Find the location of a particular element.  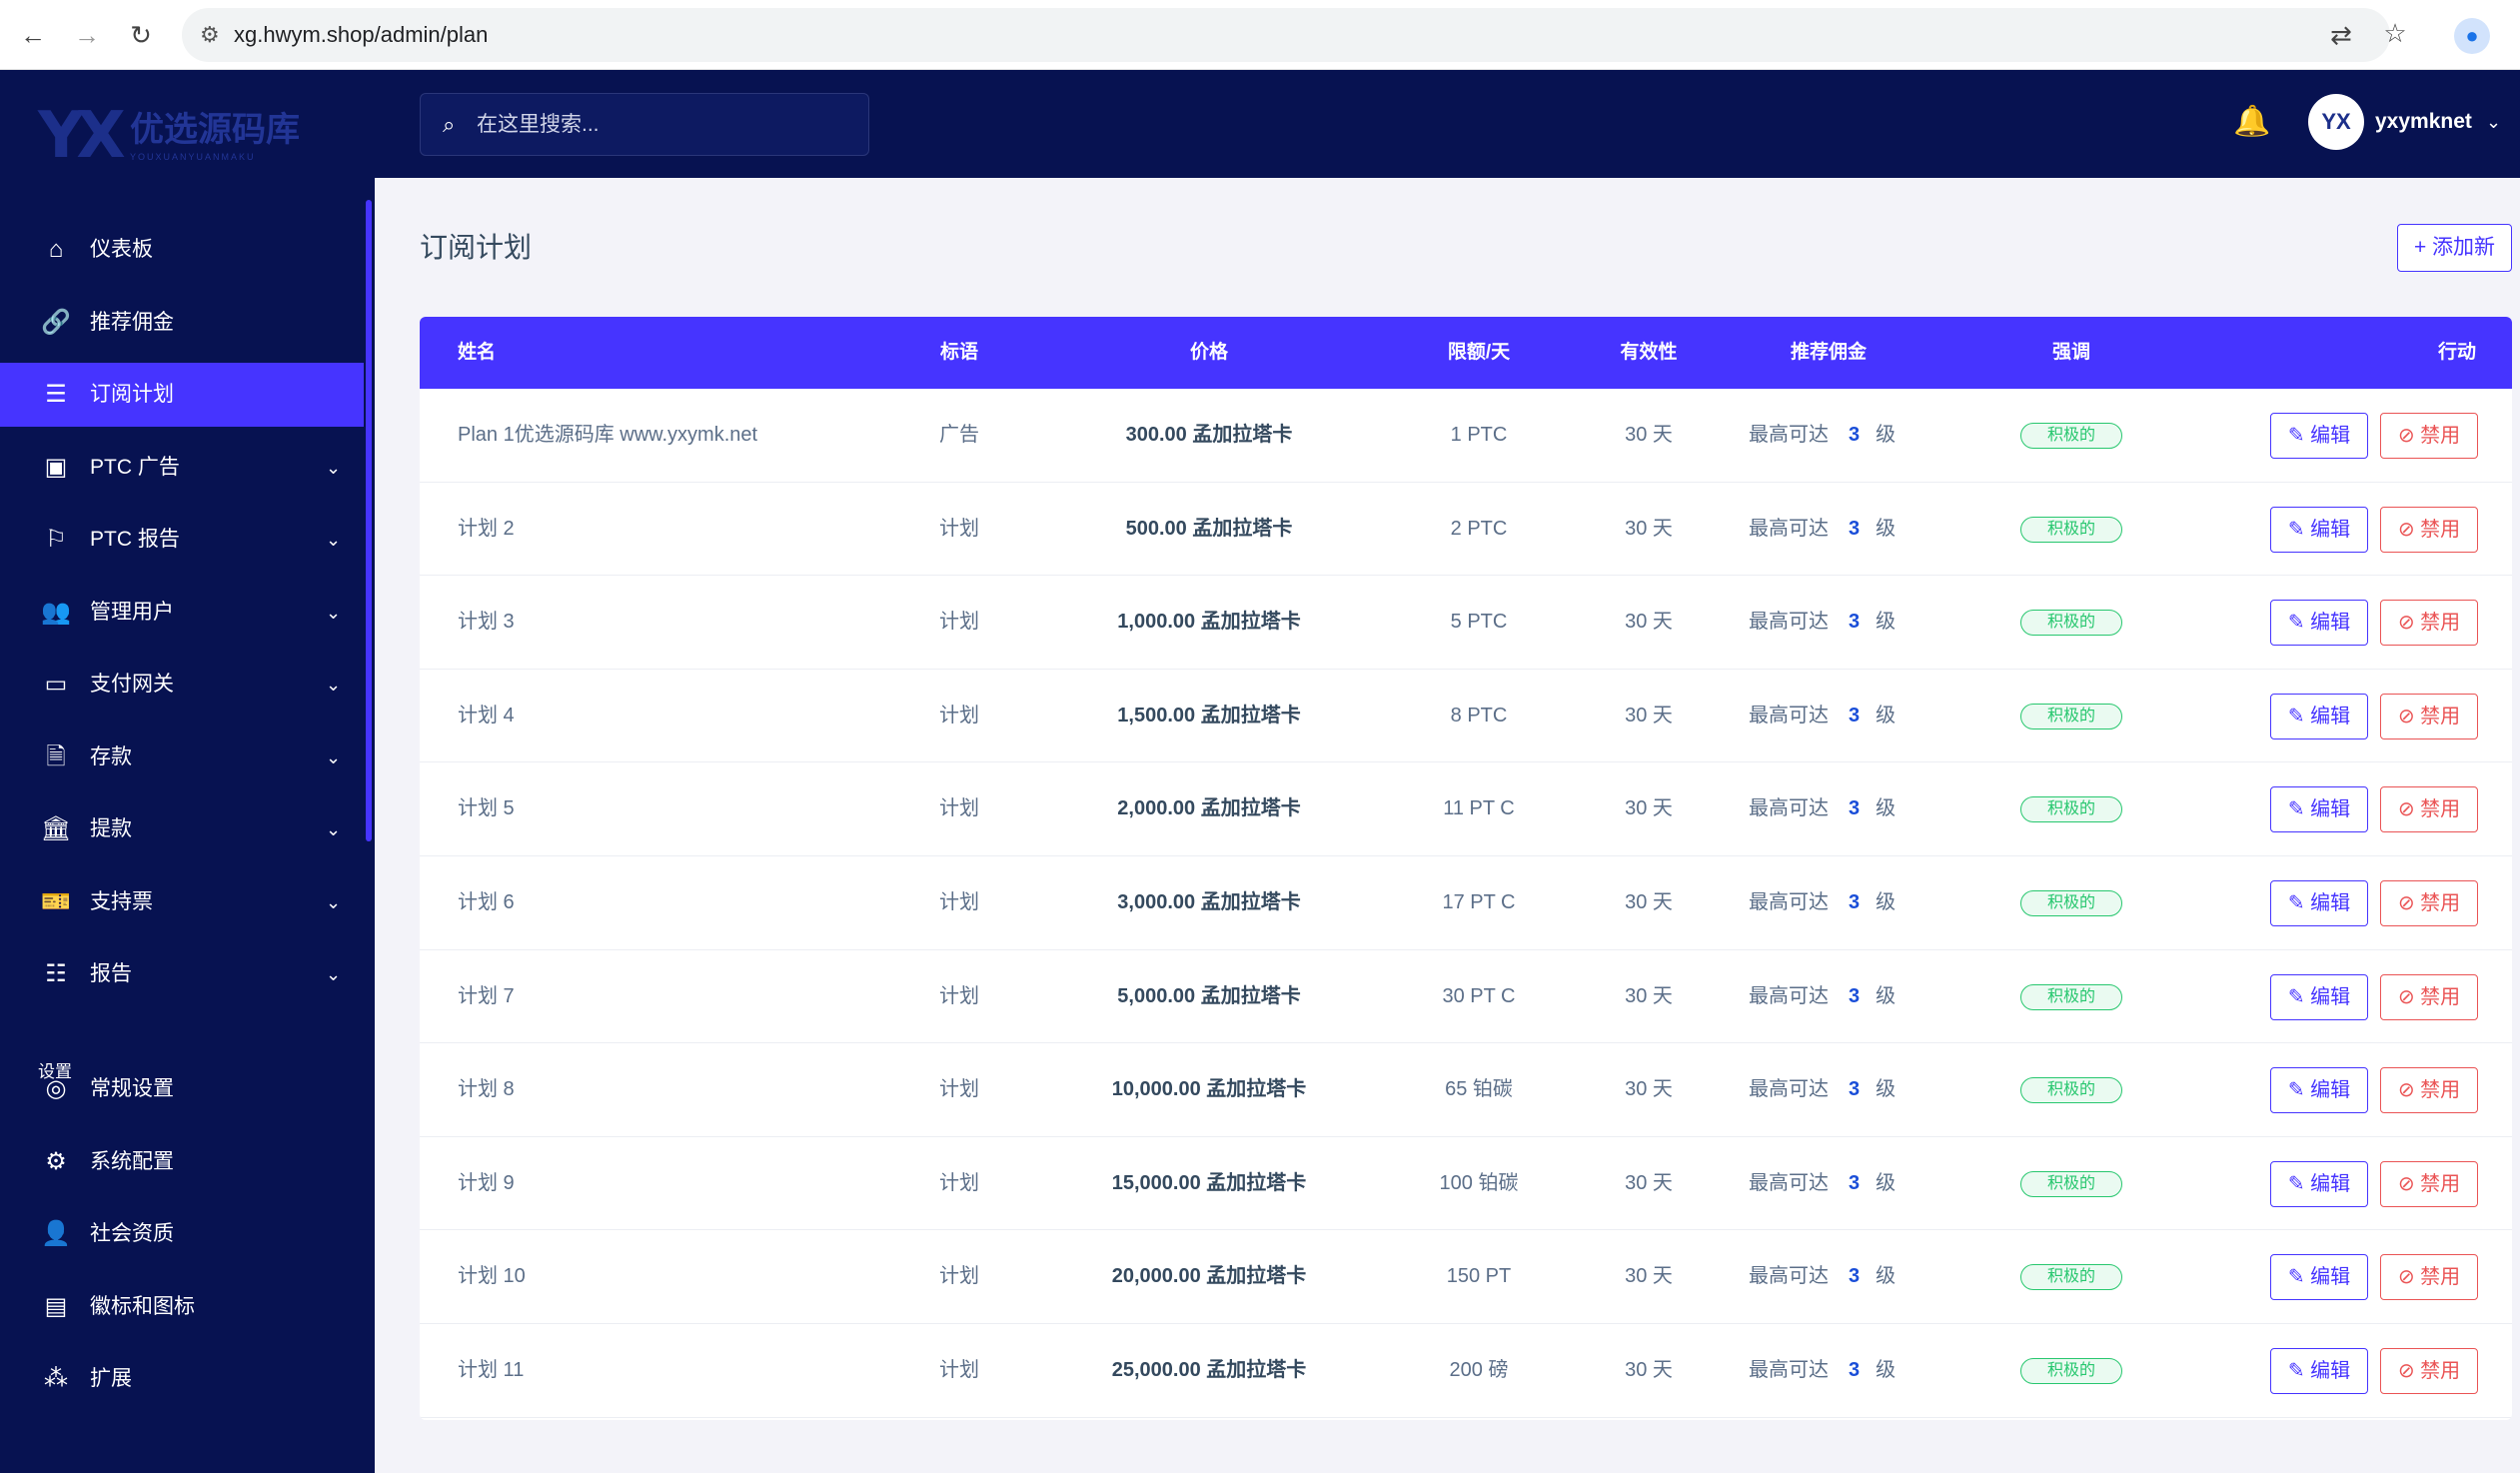

sidebar-item: ☰ 订阅计划 is located at coordinates (182, 395).